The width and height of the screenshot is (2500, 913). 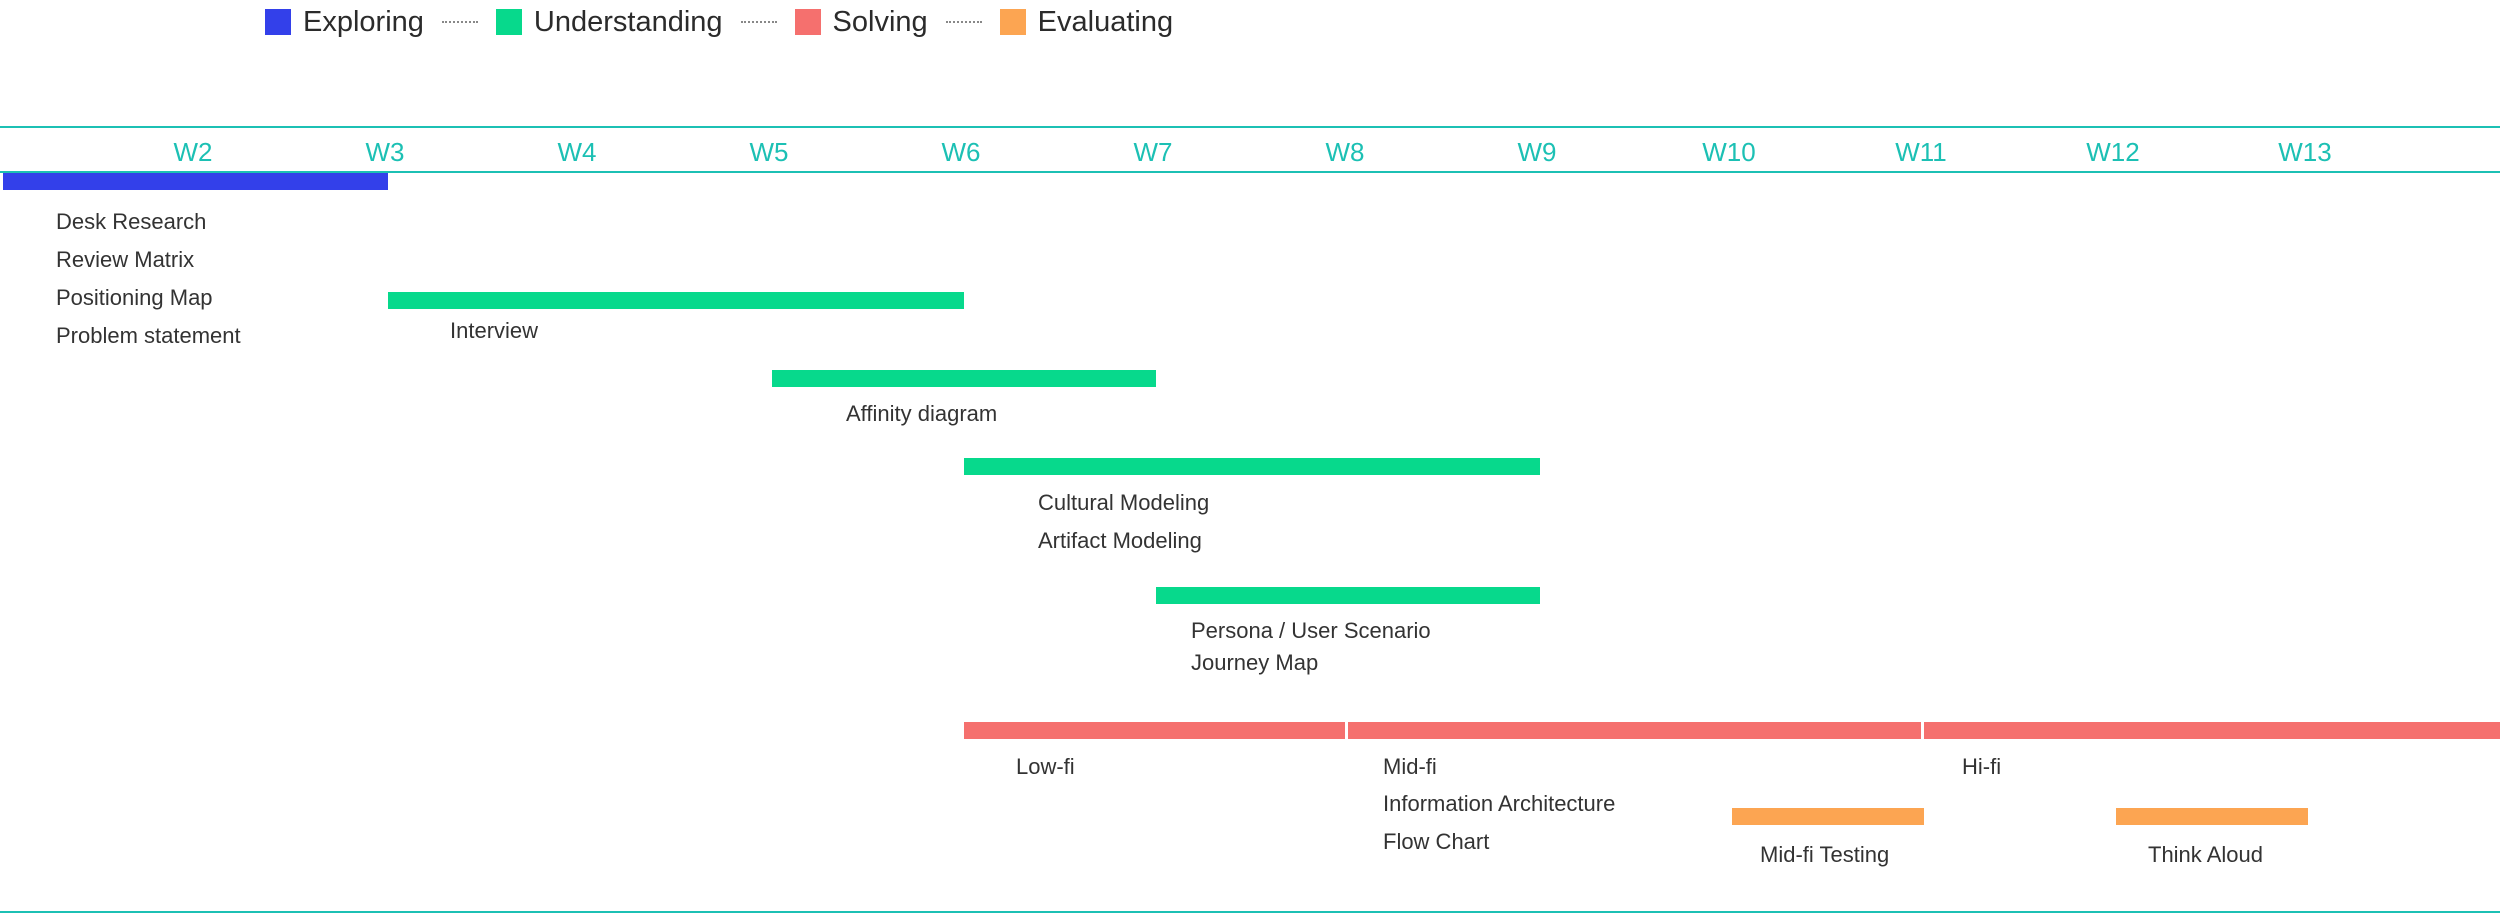 What do you see at coordinates (148, 335) in the screenshot?
I see `task-label: Problem statement` at bounding box center [148, 335].